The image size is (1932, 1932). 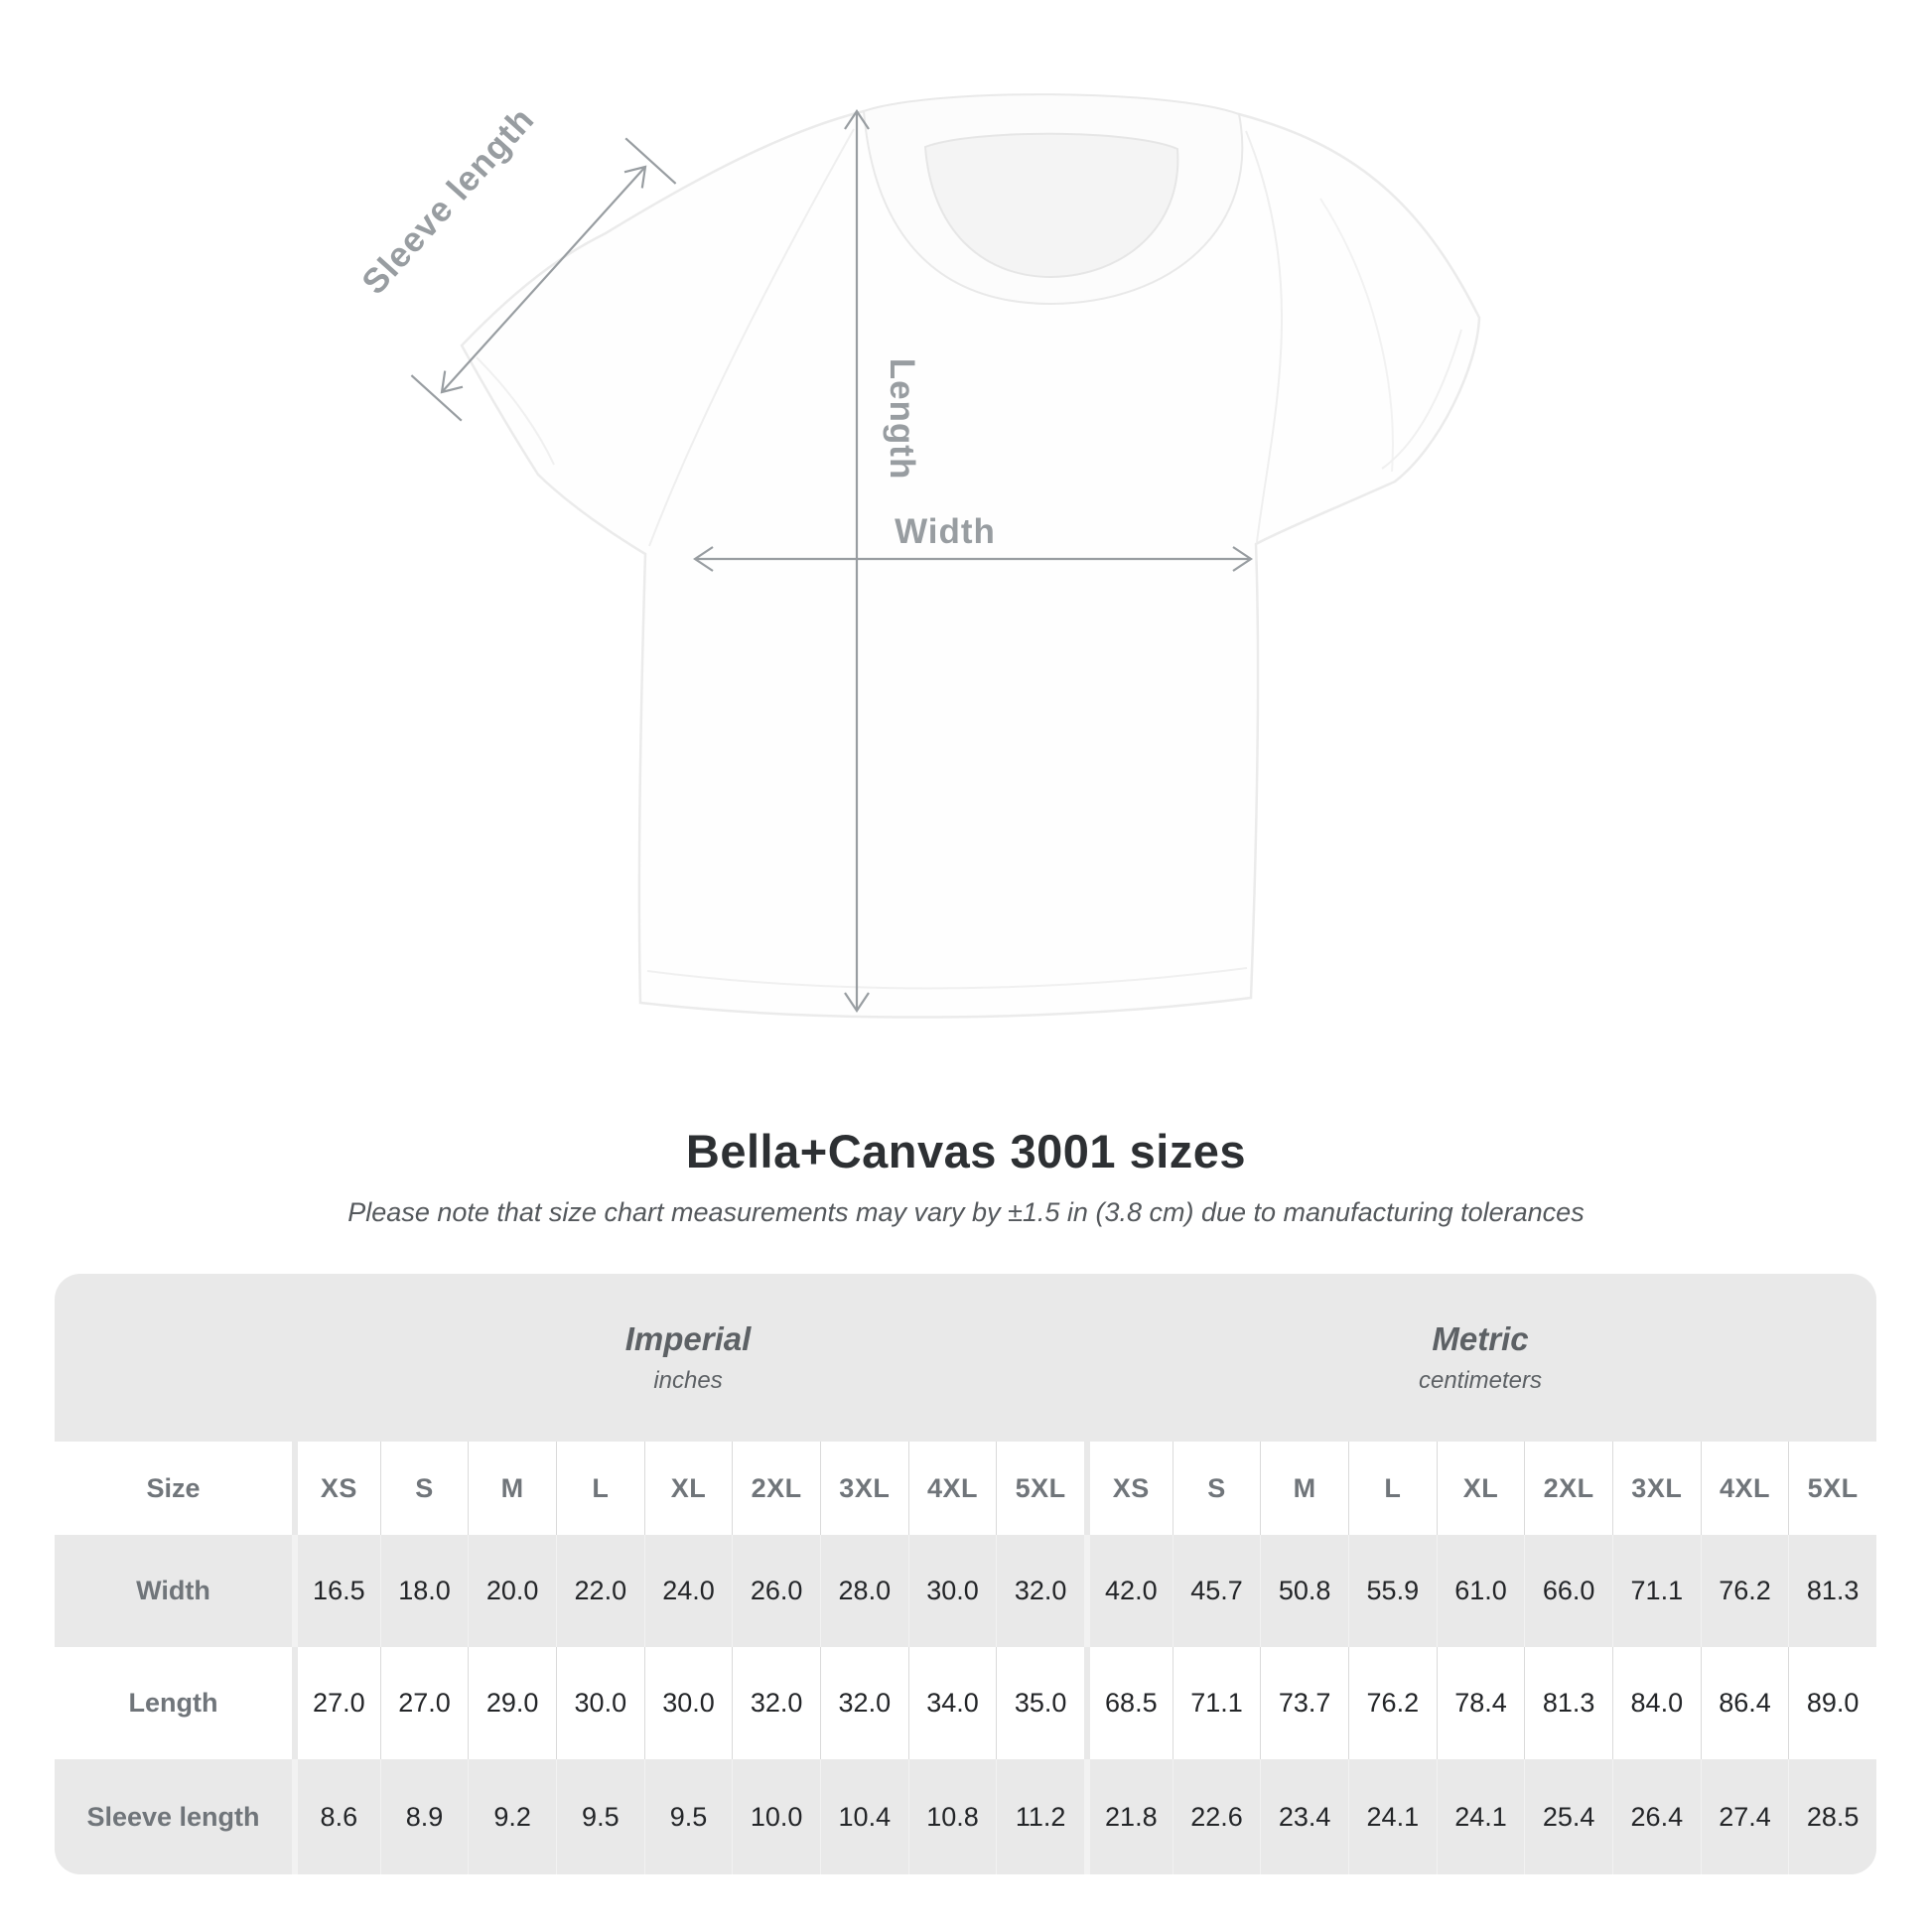 I want to click on metric-unit: centimeters, so click(x=1480, y=1380).